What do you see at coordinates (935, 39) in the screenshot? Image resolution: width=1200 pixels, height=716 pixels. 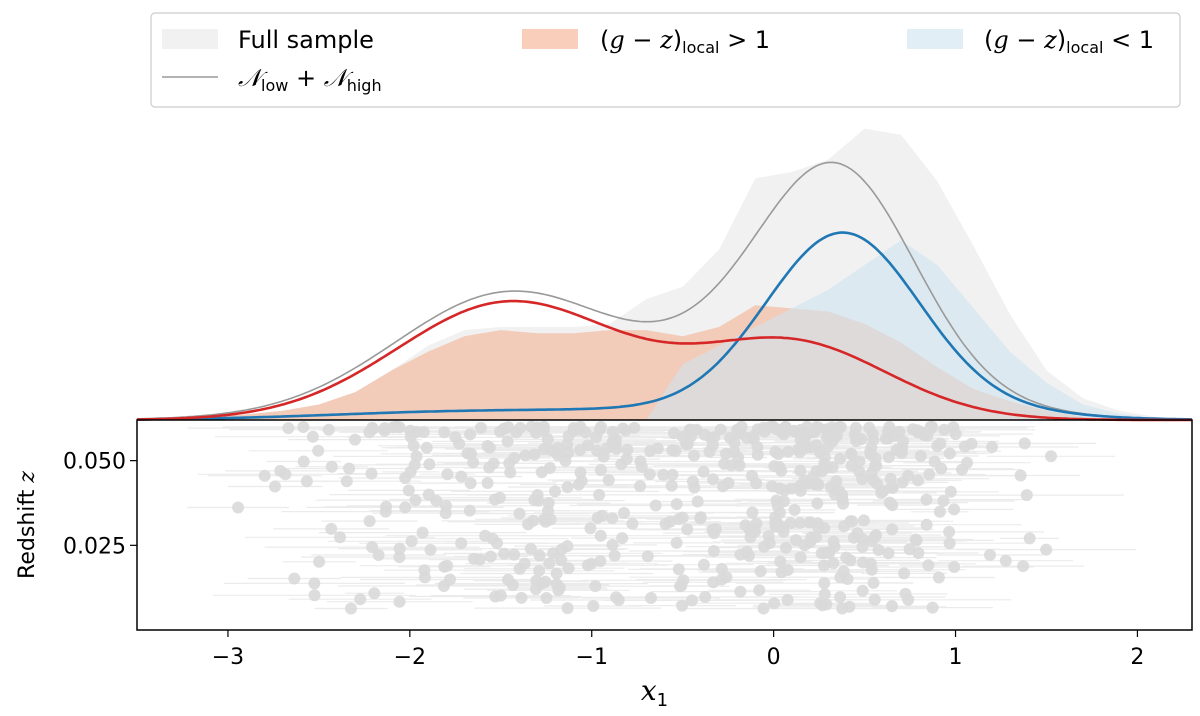 I see `legend-swatch-blue` at bounding box center [935, 39].